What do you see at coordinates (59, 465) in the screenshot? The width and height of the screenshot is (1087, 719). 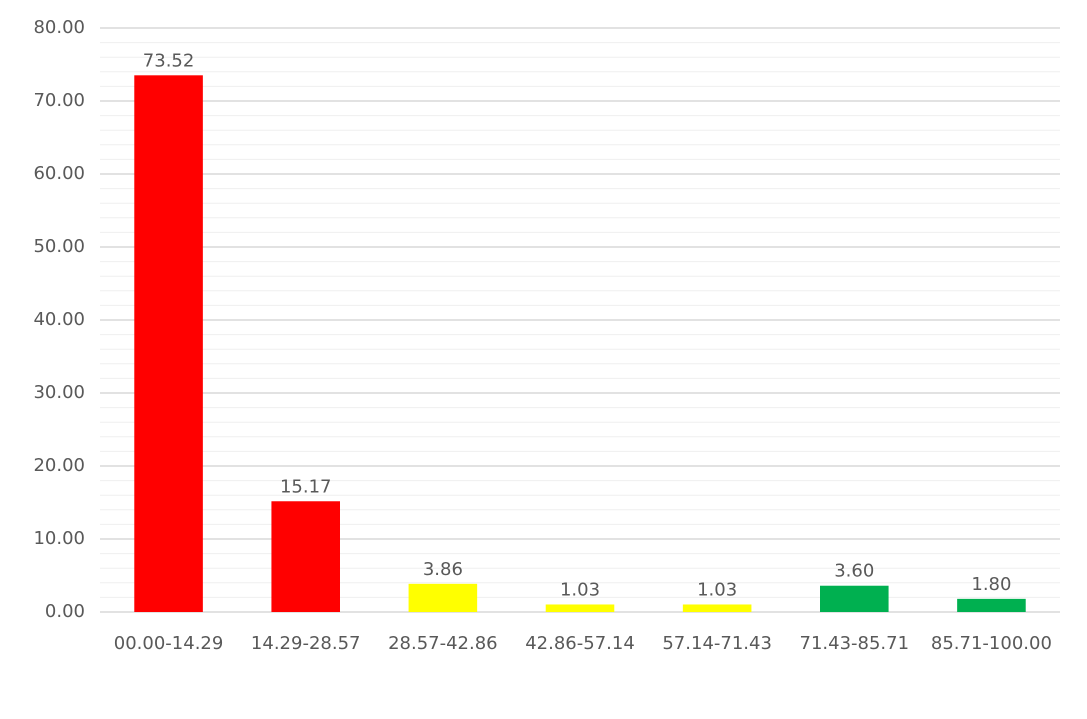 I see `y-tick-label: 20.00` at bounding box center [59, 465].